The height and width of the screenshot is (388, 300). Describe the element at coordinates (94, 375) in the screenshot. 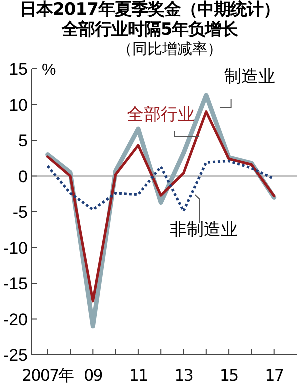

I see `x-tick-label: 09` at that location.